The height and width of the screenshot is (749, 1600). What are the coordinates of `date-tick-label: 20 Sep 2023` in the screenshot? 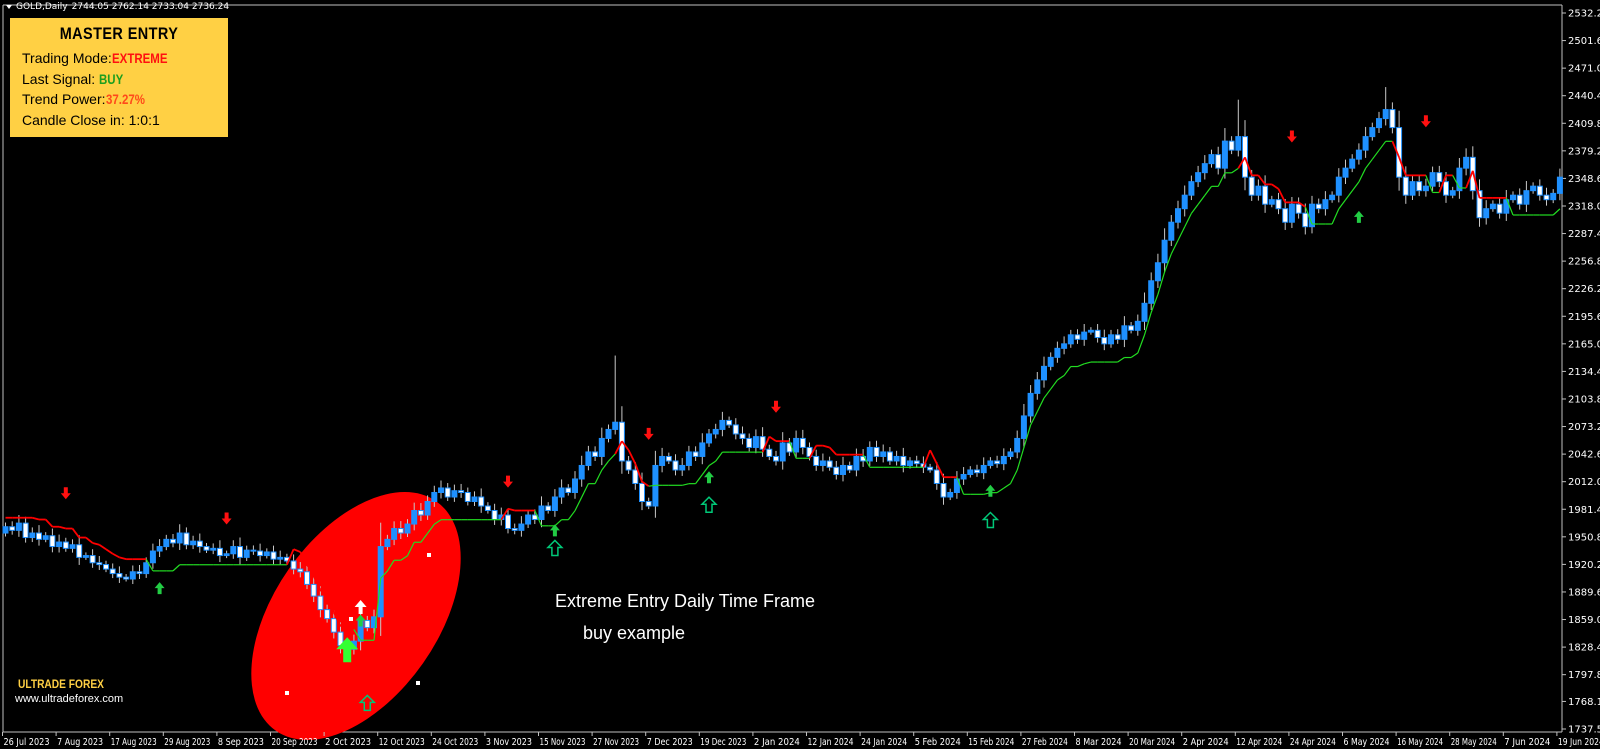 It's located at (295, 742).